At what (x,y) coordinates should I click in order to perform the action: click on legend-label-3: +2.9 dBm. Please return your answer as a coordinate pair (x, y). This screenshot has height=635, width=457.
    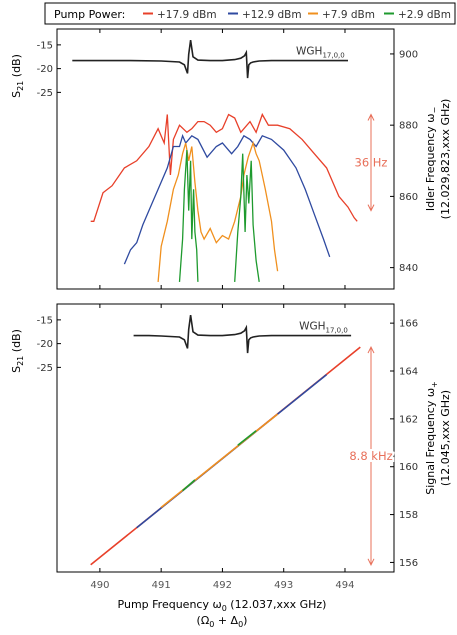
    Looking at the image, I should click on (424, 15).